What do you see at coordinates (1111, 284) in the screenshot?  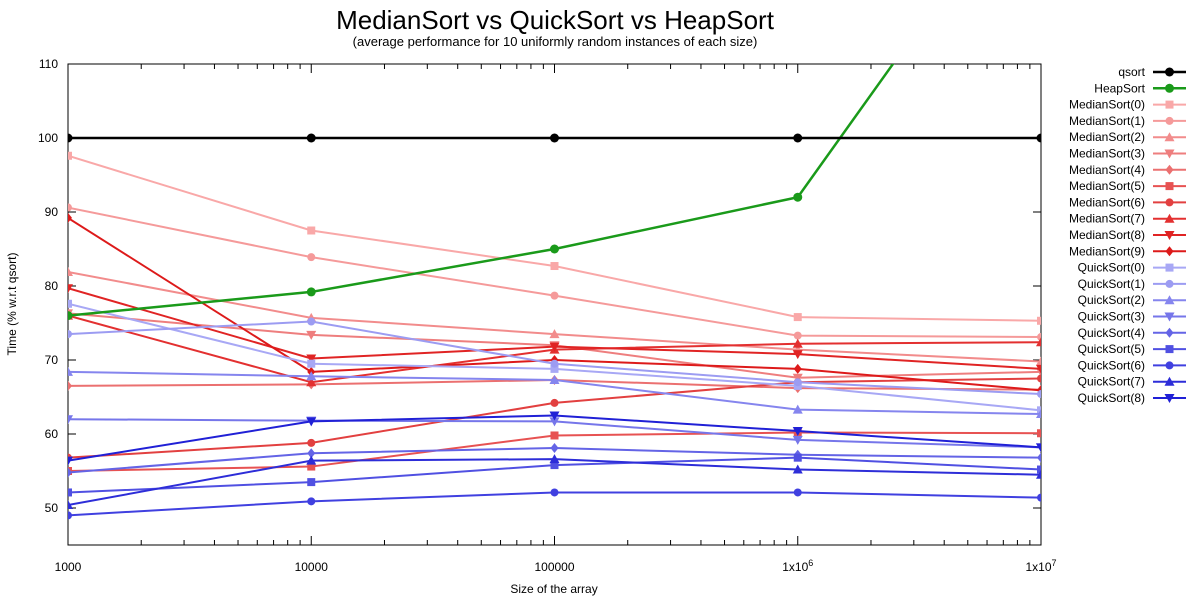 I see `legend-label: QuickSort(1)` at bounding box center [1111, 284].